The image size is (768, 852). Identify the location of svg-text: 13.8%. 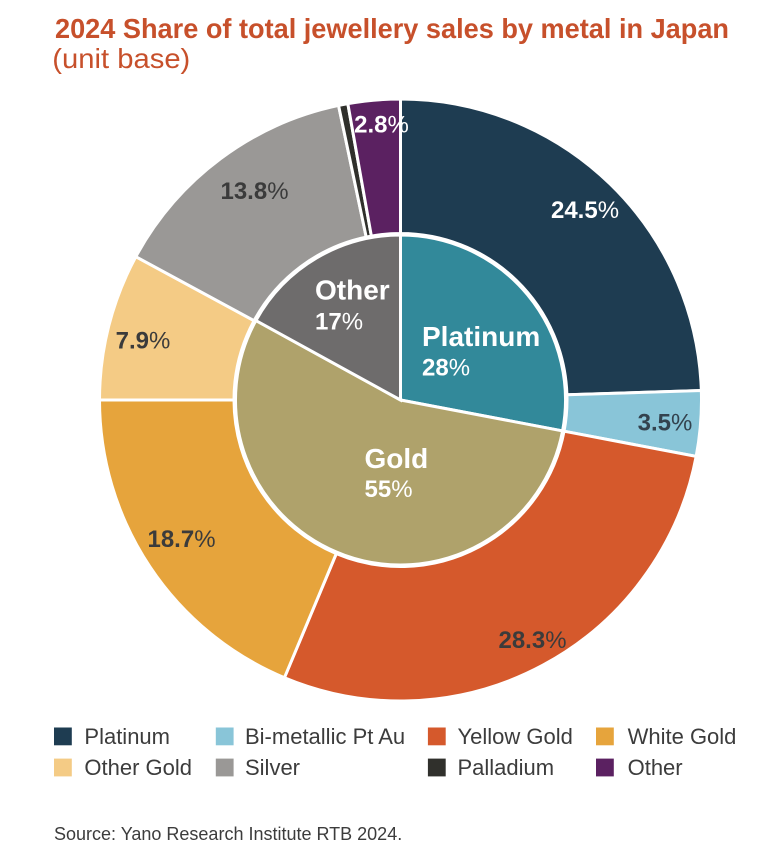
(254, 191).